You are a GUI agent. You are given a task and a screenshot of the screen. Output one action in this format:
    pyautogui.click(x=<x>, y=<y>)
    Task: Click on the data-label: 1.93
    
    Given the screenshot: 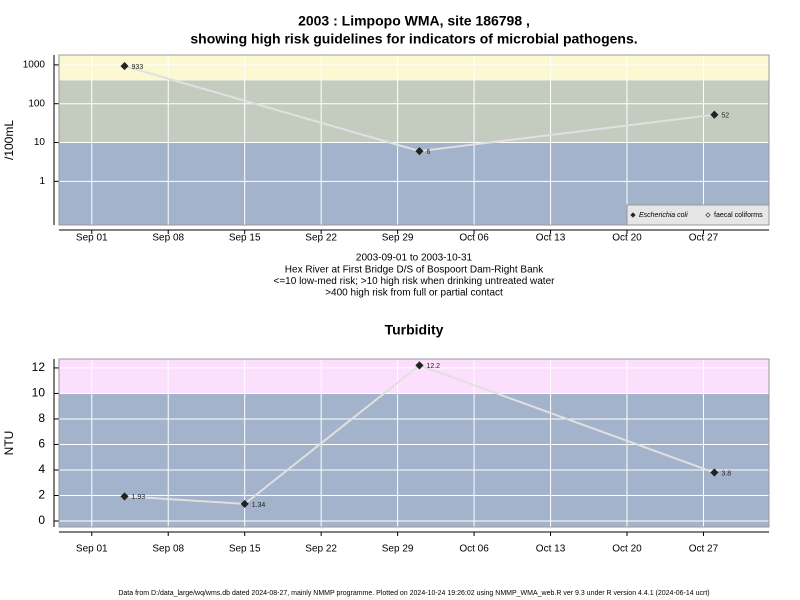 What is the action you would take?
    pyautogui.click(x=139, y=497)
    